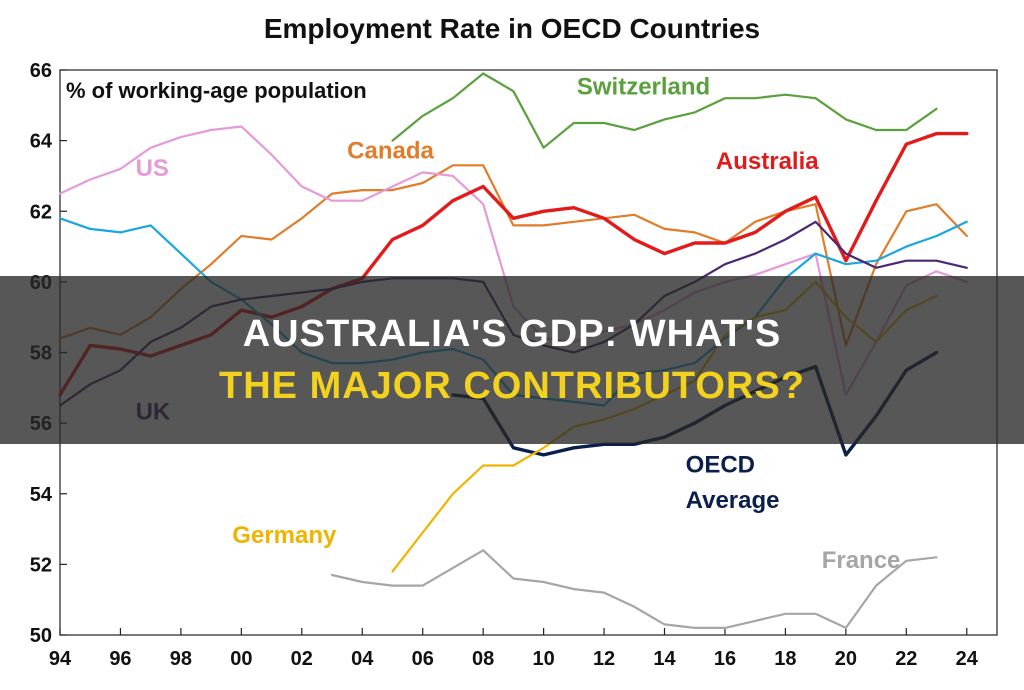  I want to click on x-tick-label: 04, so click(362, 659).